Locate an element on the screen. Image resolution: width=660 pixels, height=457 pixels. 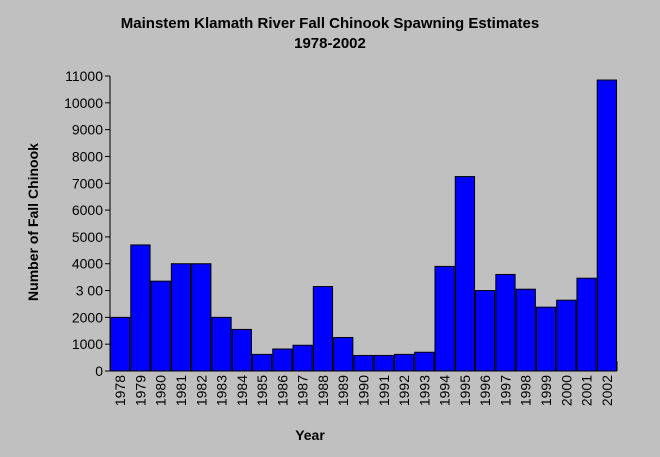
bar-2002 is located at coordinates (606, 225).